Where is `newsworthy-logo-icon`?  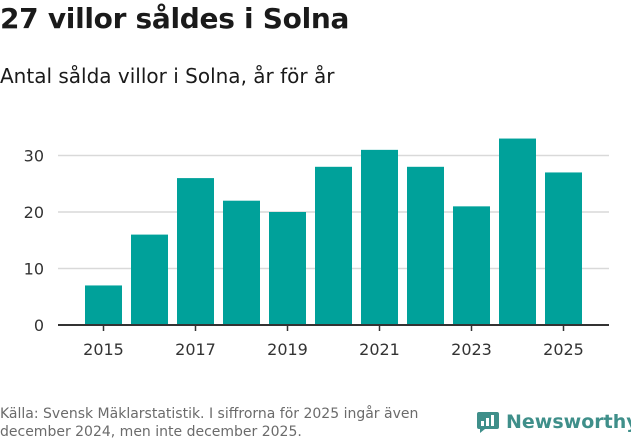
newsworthy-logo-icon is located at coordinates (488, 422).